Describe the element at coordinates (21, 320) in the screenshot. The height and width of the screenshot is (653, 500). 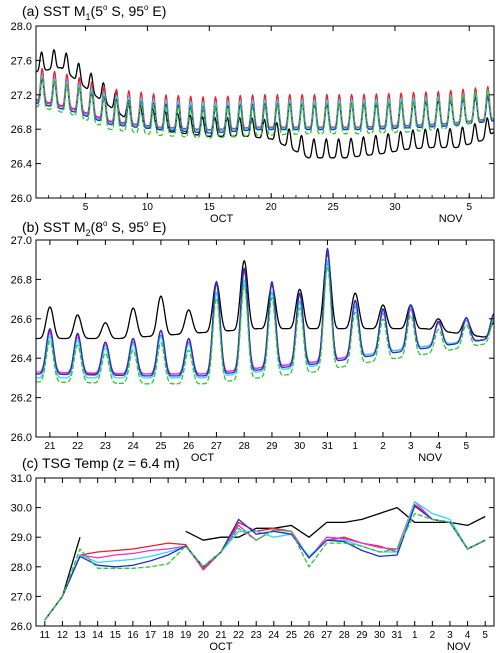
I see `y-tick-label: 26.6` at that location.